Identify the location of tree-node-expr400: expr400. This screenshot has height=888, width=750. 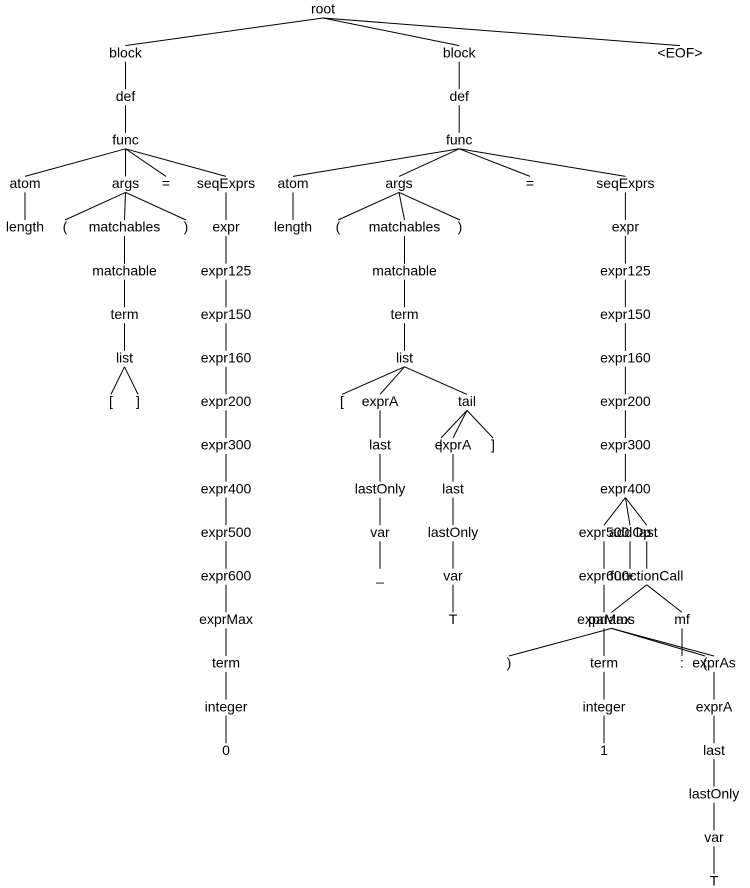
(226, 488).